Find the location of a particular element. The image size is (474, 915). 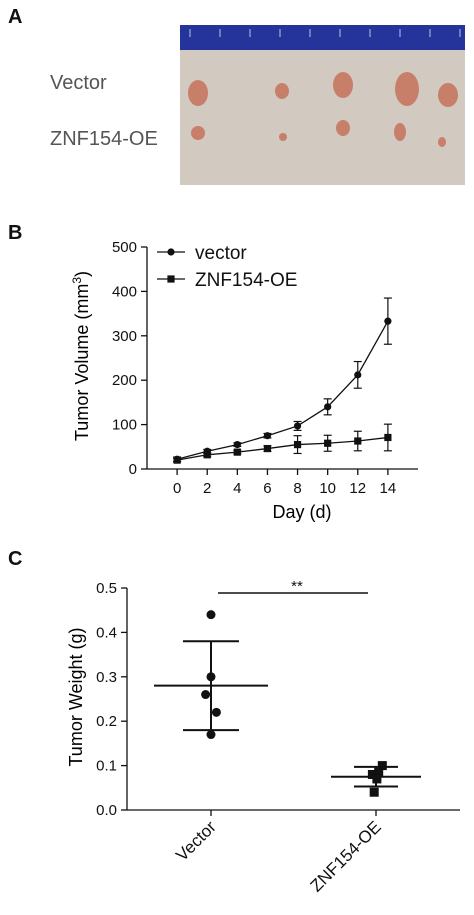

y-tick-label: 500 is located at coordinates (124, 247).